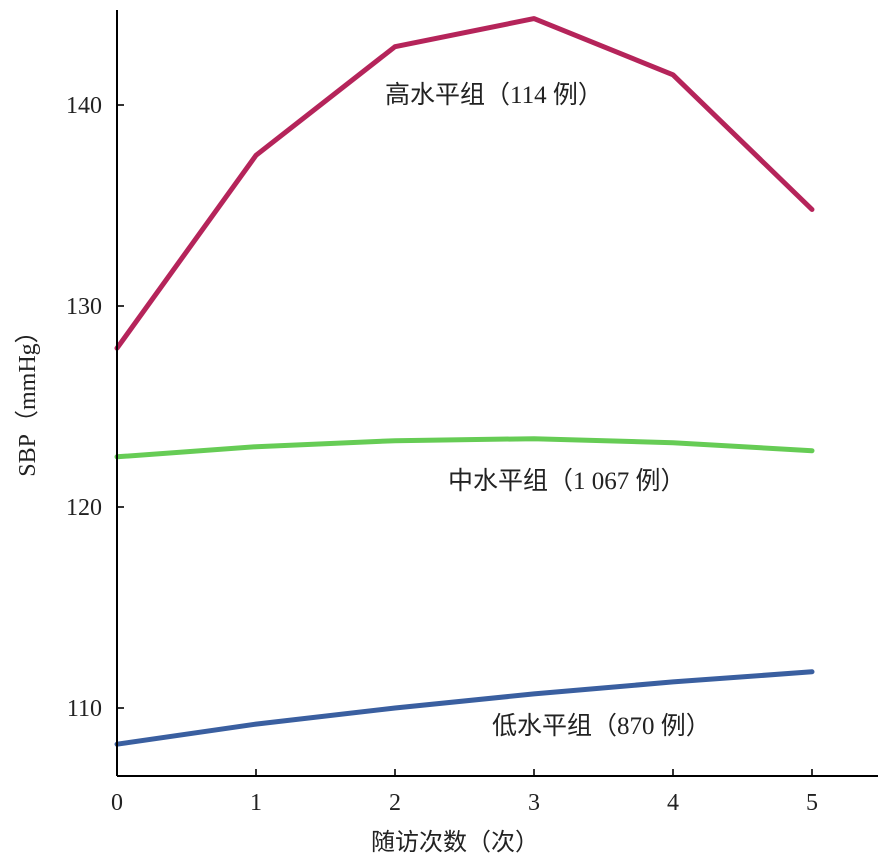  I want to click on y-tick-label: 140, so click(84, 106).